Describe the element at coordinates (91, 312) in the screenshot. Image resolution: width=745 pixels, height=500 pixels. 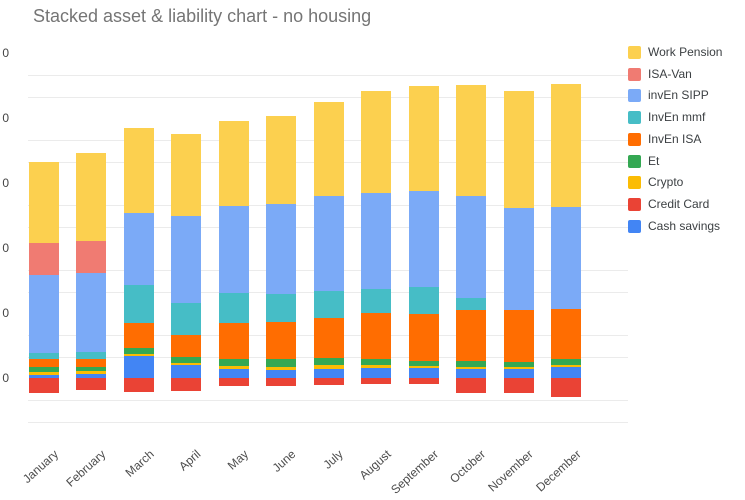
I see `bar-segment-inven-sipp-february` at that location.